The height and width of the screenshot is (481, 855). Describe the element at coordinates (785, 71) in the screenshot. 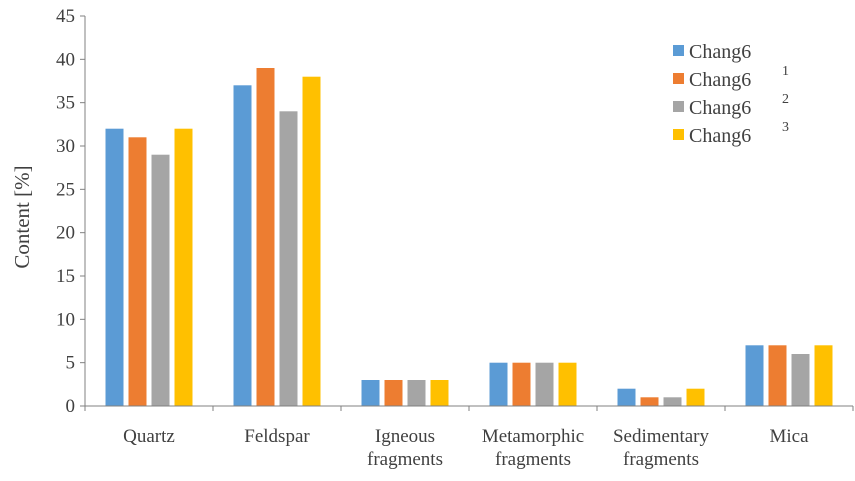

I see `legend-subscript-1: 1` at that location.